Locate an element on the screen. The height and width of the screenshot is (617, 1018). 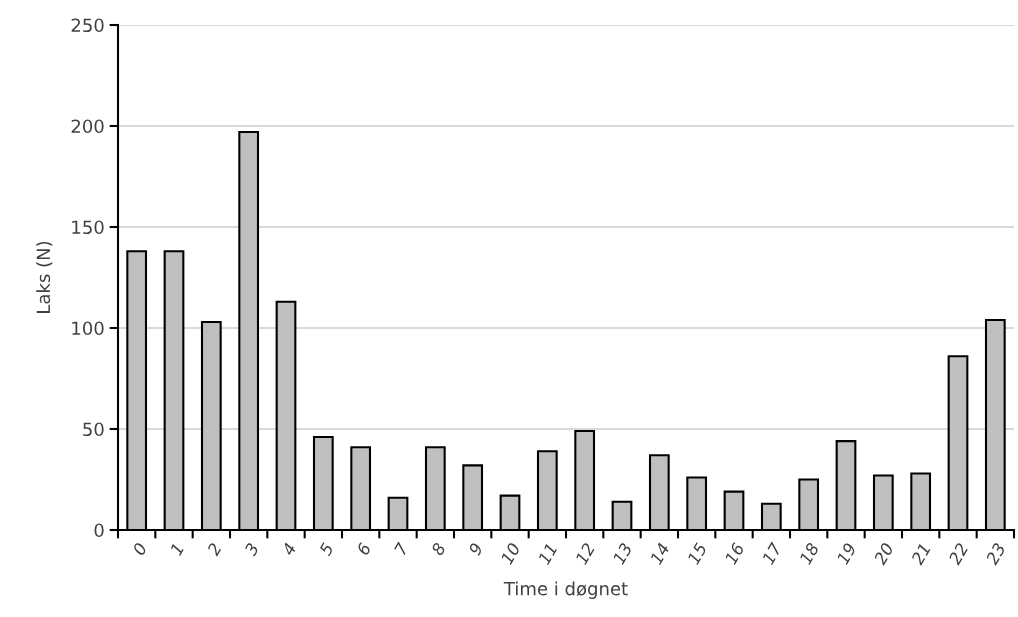
y-tick-label: 200 is located at coordinates (87, 126).